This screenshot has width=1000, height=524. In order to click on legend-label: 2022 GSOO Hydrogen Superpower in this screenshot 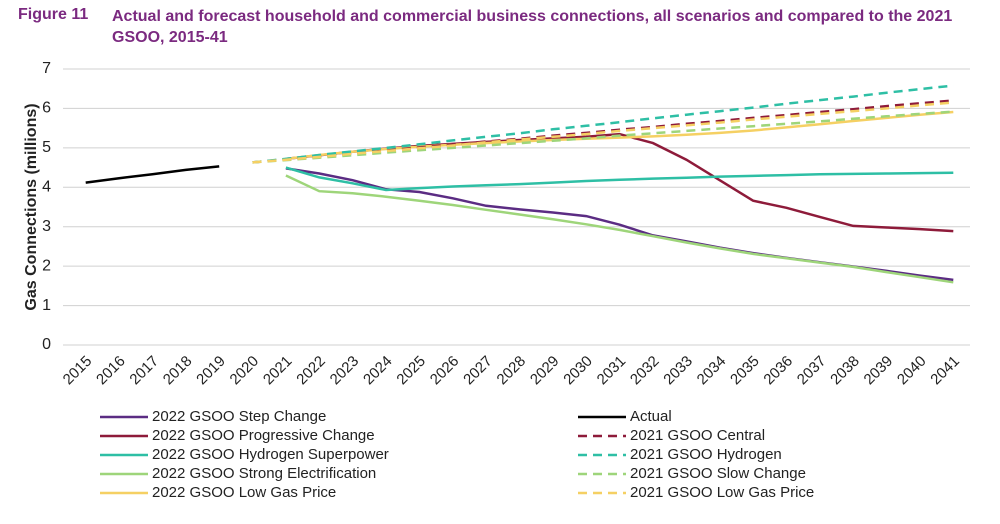, I will do `click(270, 454)`.